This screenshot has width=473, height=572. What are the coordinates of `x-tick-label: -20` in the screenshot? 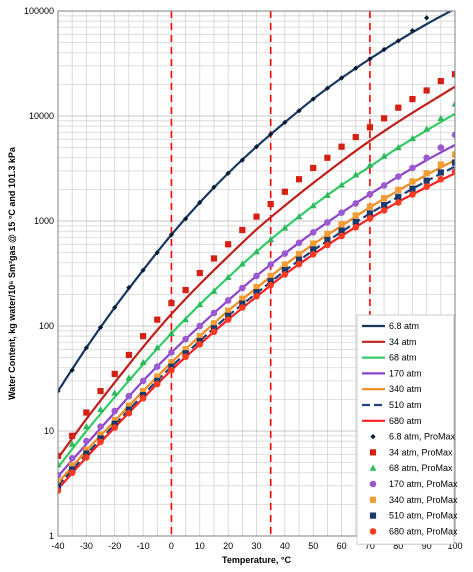 It's located at (114, 546).